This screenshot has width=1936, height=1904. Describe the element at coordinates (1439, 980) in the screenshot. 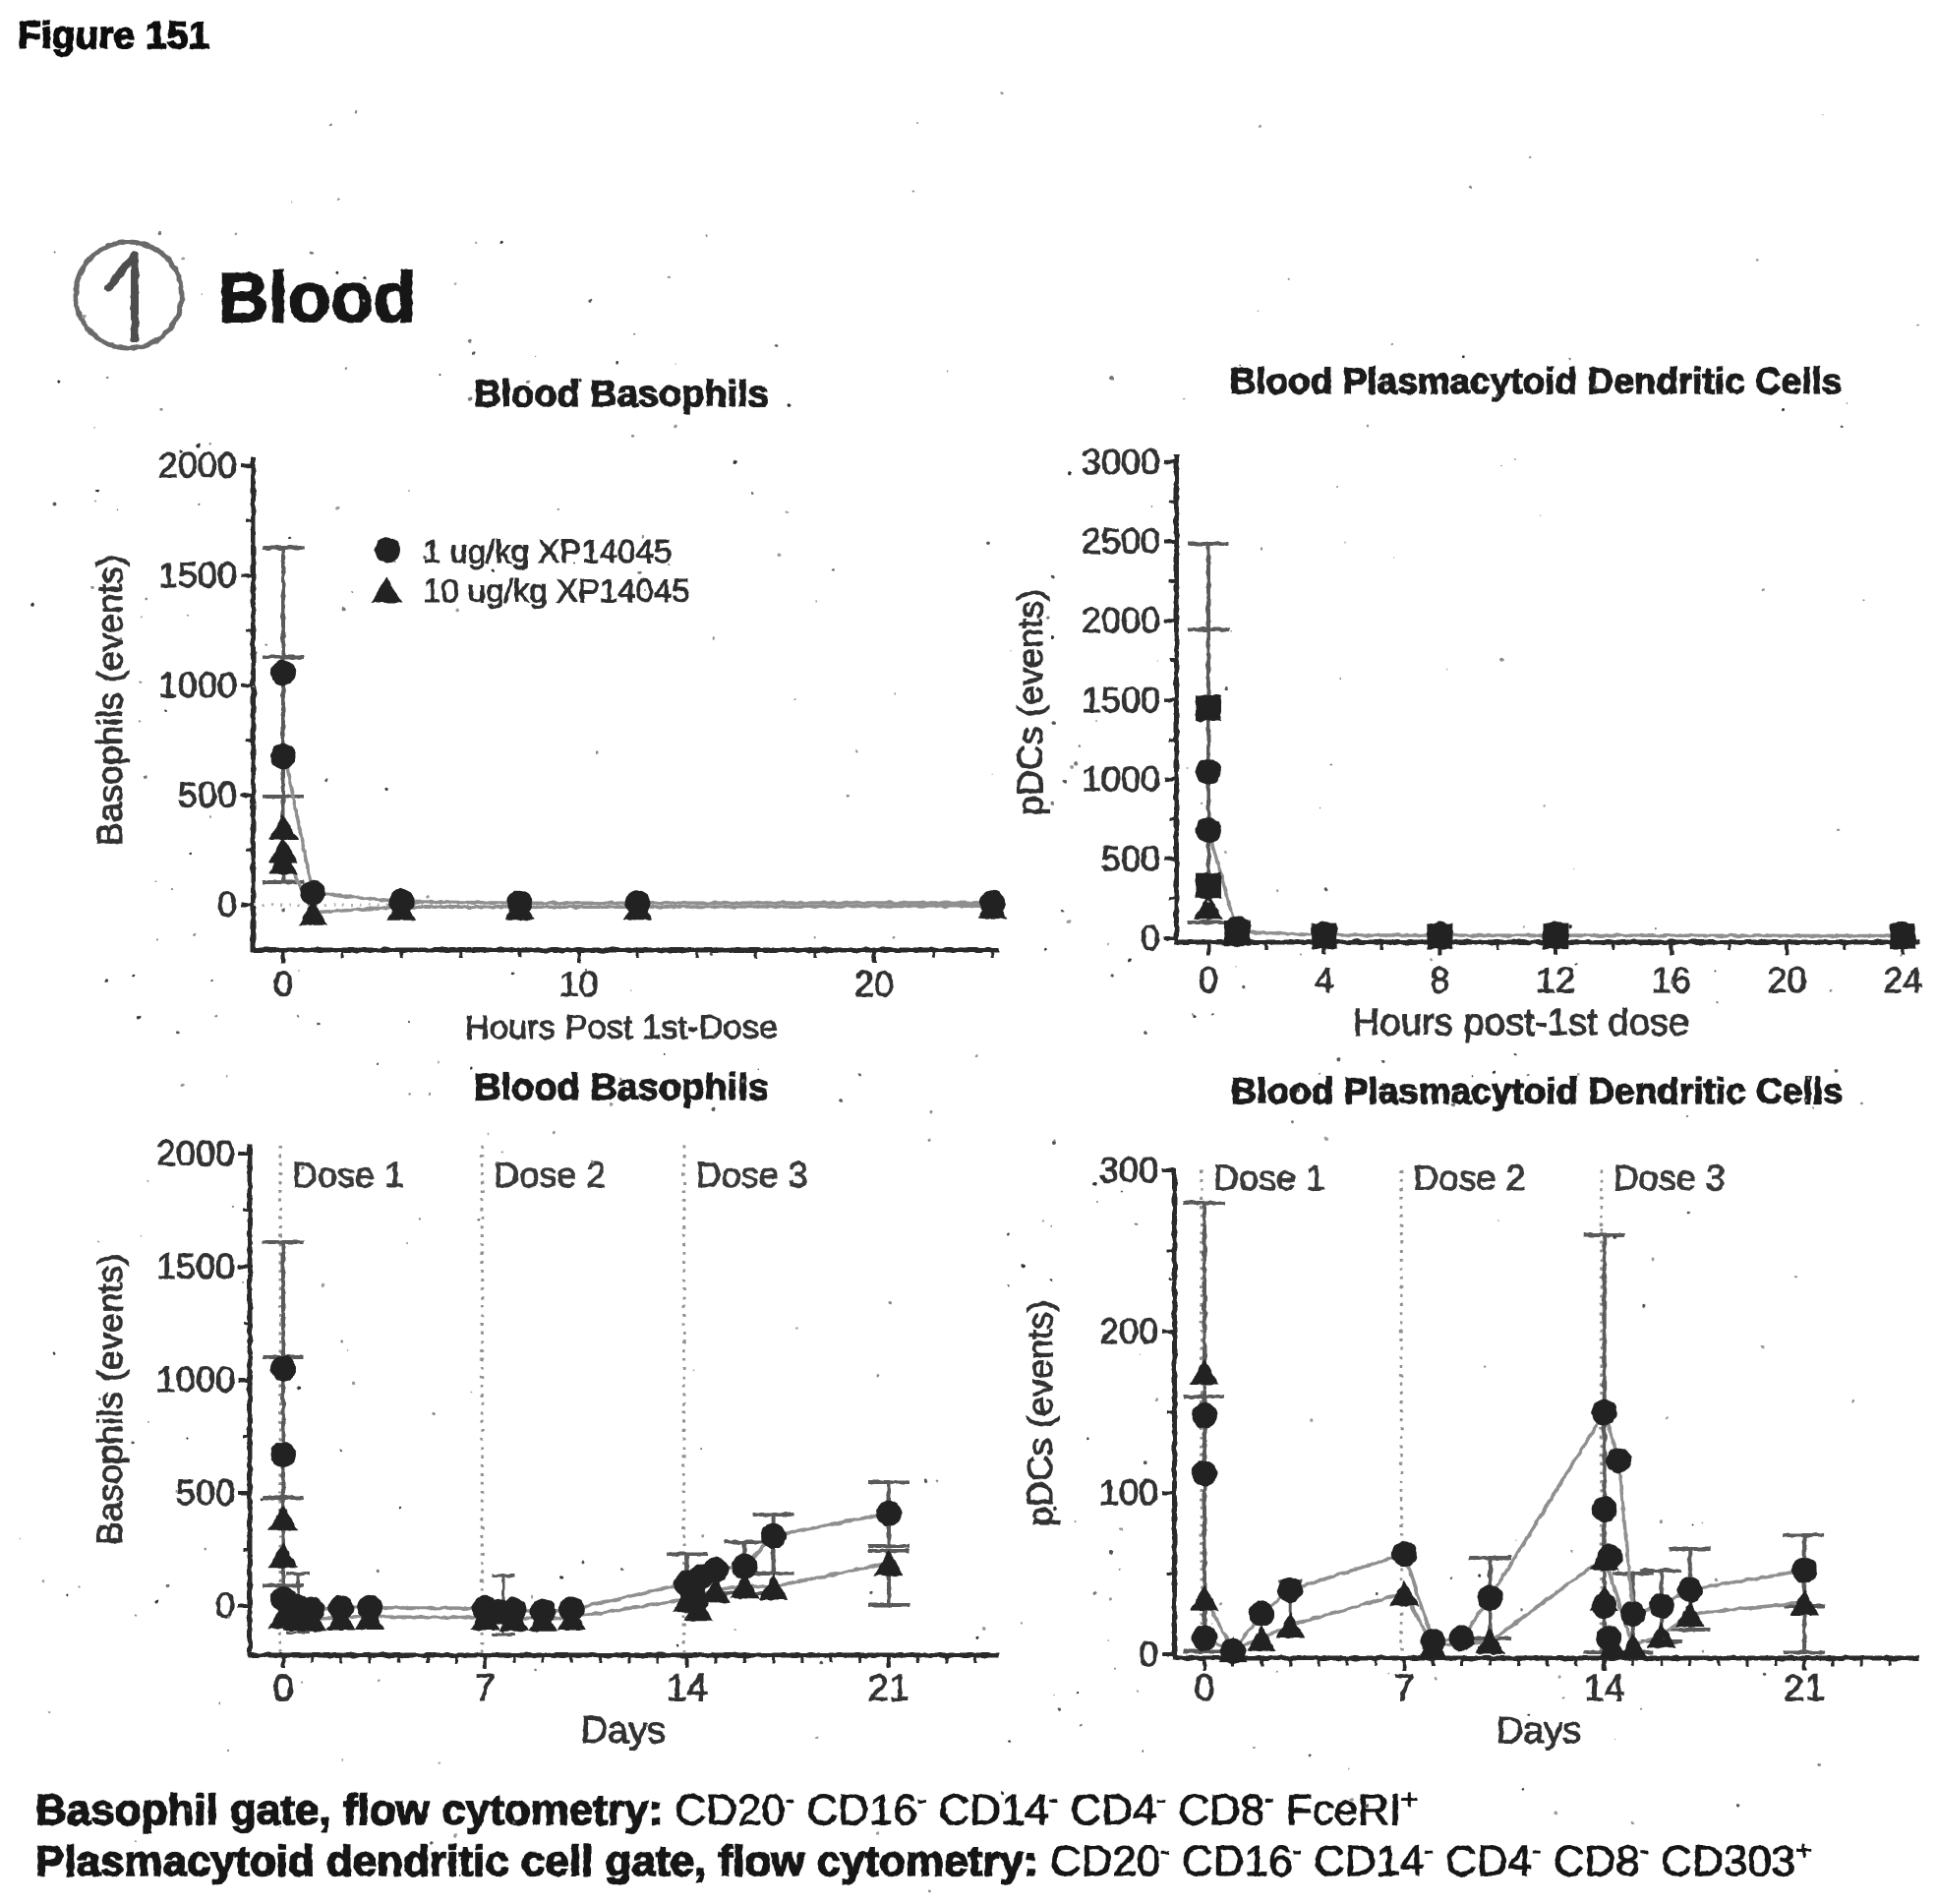

I see `svg-text: 8` at that location.